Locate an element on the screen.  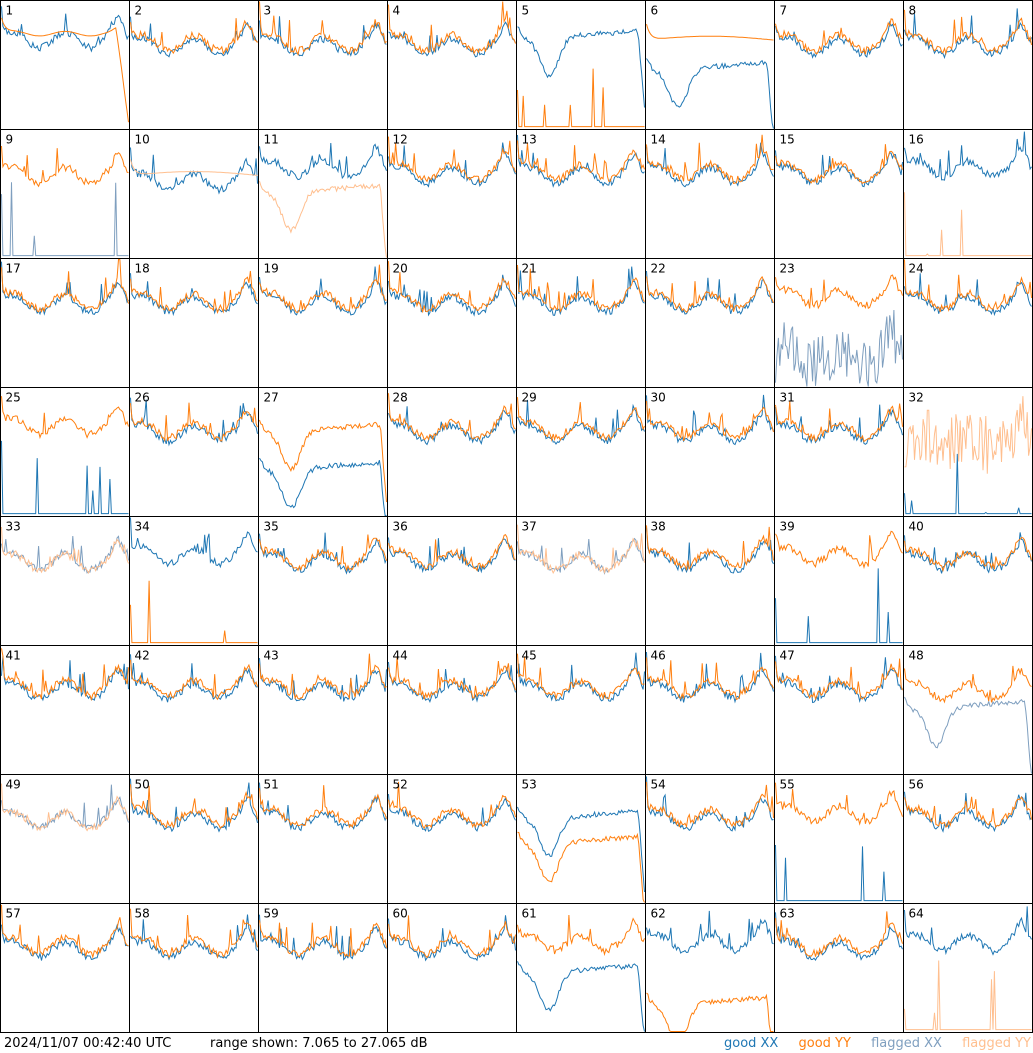
panel-label: 5 is located at coordinates (526, 11).